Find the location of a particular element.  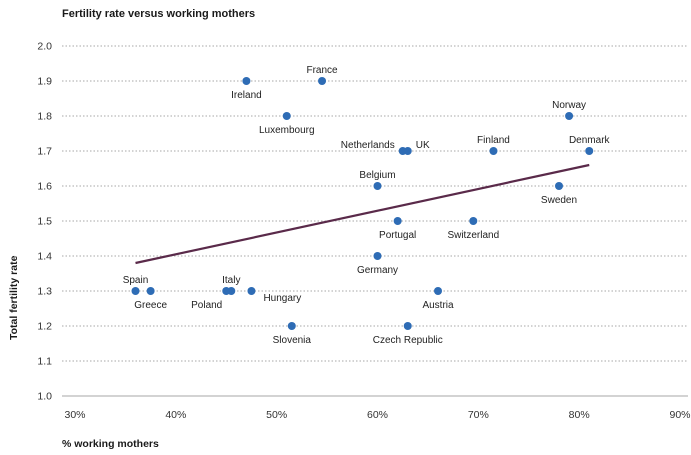

y-tick-label: 1.2 is located at coordinates (44, 327).